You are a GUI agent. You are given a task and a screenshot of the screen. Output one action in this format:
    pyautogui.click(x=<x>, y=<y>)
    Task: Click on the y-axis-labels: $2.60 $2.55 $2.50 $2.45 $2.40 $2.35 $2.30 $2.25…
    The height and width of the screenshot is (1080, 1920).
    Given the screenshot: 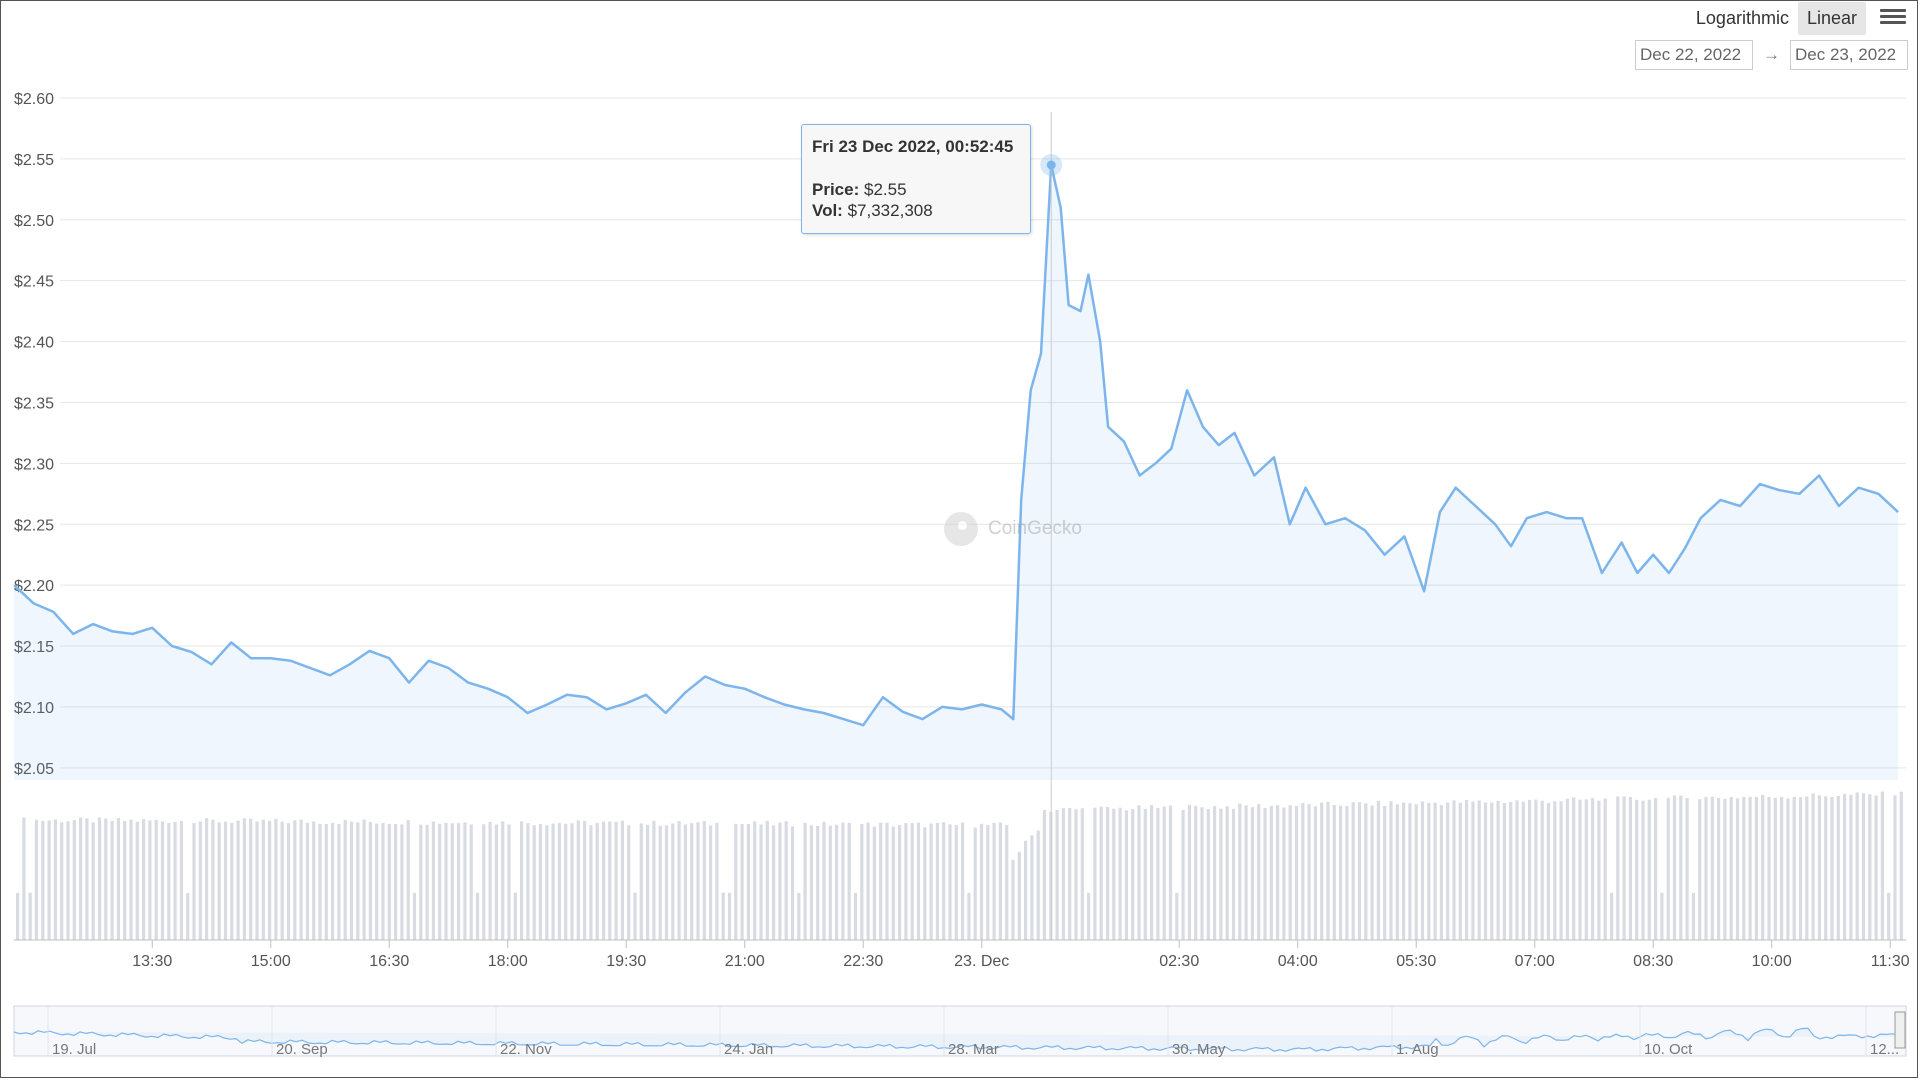 What is the action you would take?
    pyautogui.click(x=34, y=434)
    